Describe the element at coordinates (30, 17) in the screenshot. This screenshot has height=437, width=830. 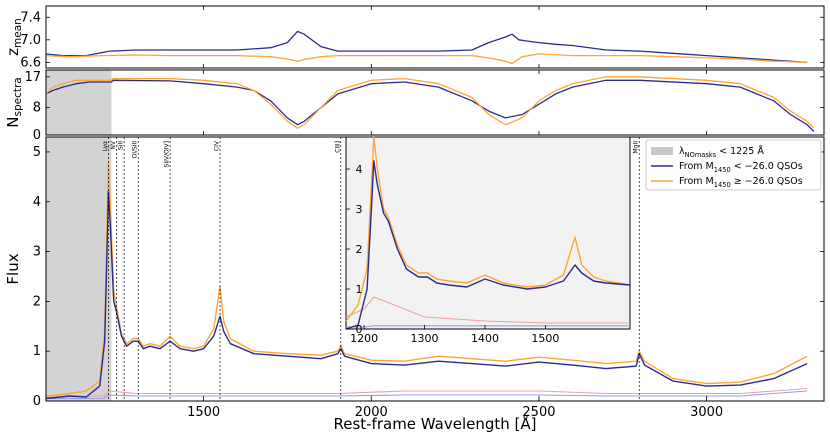
I see `y-tick-label: 7.4` at that location.